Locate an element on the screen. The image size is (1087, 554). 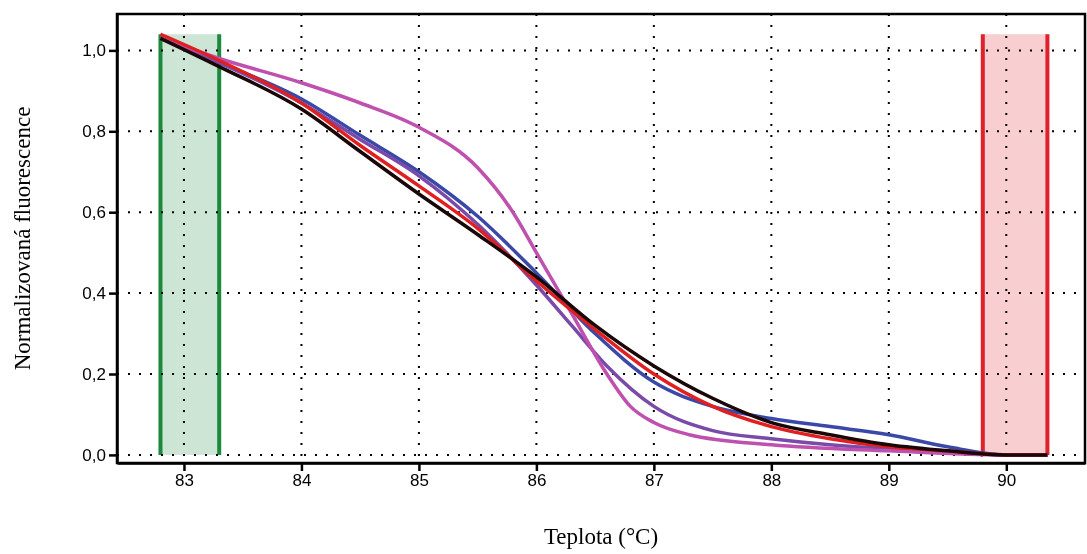
x-tick-label: 83 is located at coordinates (184, 481).